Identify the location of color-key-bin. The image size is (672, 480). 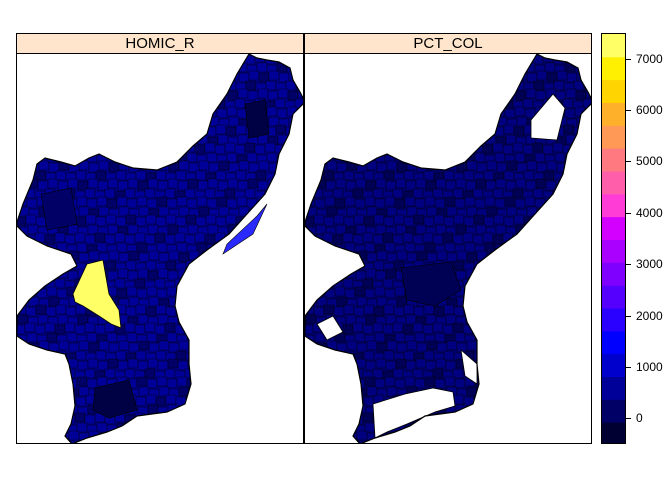
(613, 411).